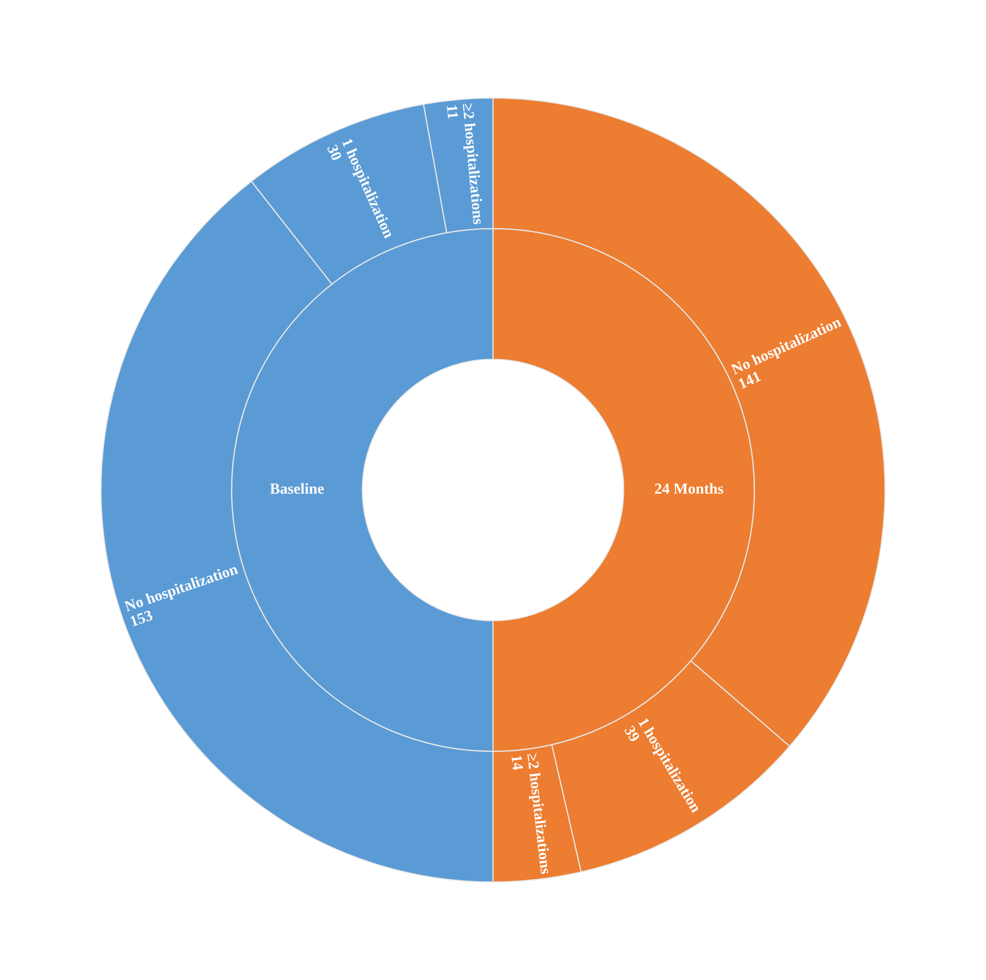  What do you see at coordinates (518, 763) in the screenshot?
I see `data-label: 14` at bounding box center [518, 763].